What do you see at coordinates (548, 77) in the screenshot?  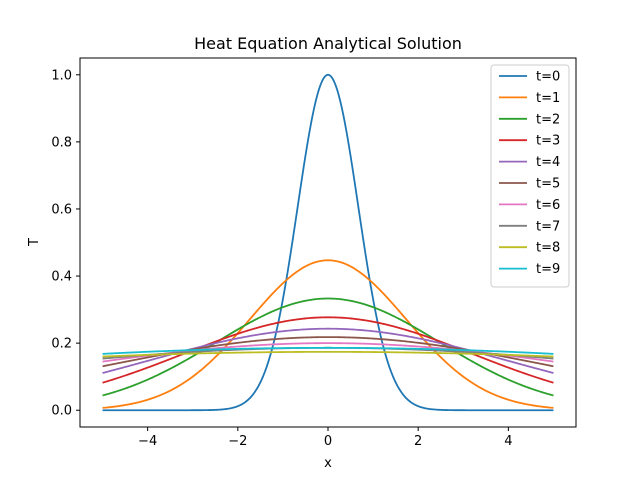 I see `legend-label: t=0` at bounding box center [548, 77].